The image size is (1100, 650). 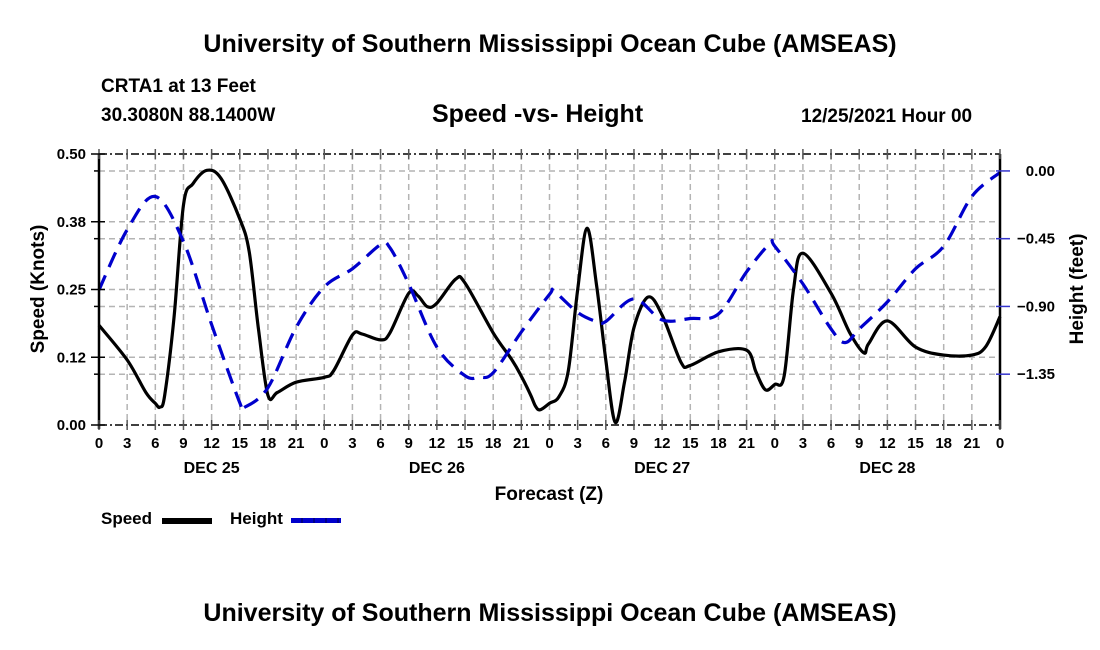 What do you see at coordinates (212, 468) in the screenshot?
I see `x-day-label: DEC 25` at bounding box center [212, 468].